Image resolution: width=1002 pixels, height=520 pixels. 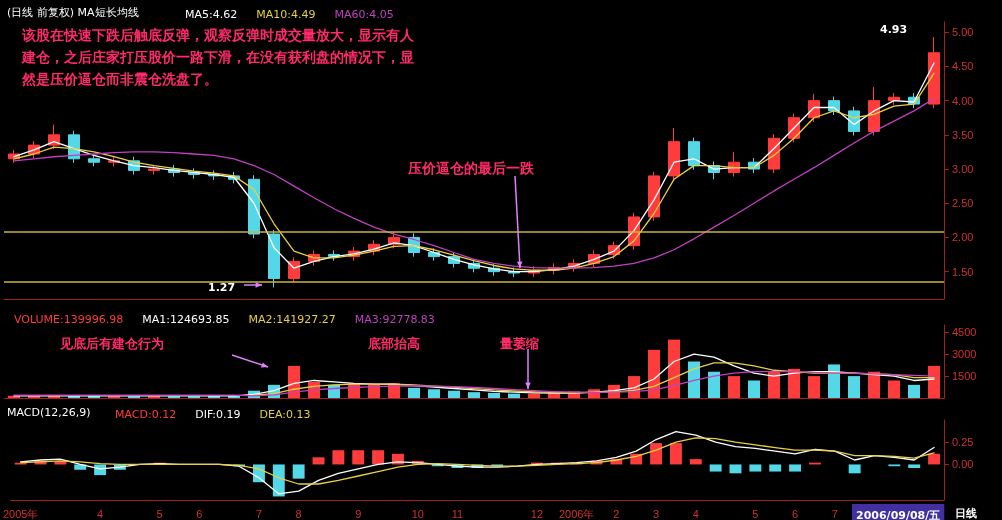 What do you see at coordinates (417, 513) in the screenshot?
I see `x-tick-label: 10` at bounding box center [417, 513].